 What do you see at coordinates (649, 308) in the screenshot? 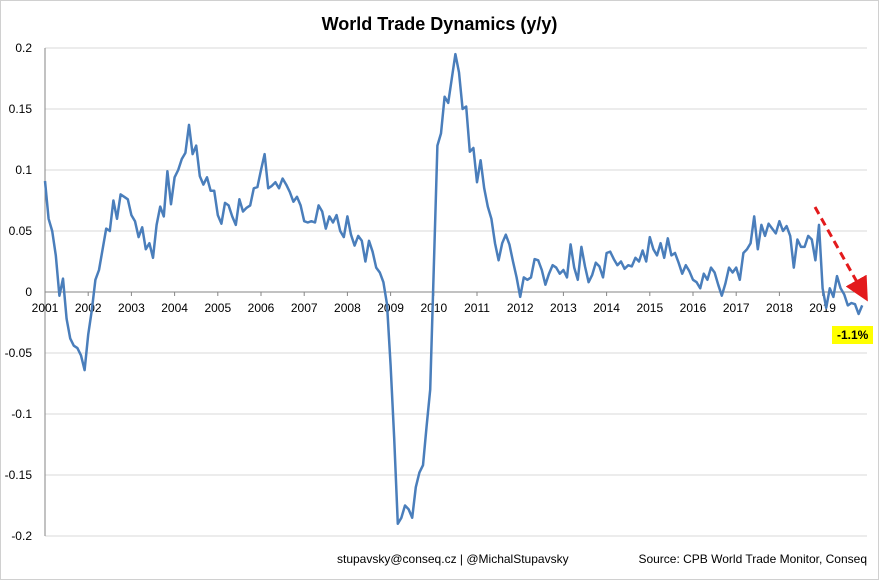
I see `x-tick-label: 2015` at bounding box center [649, 308].